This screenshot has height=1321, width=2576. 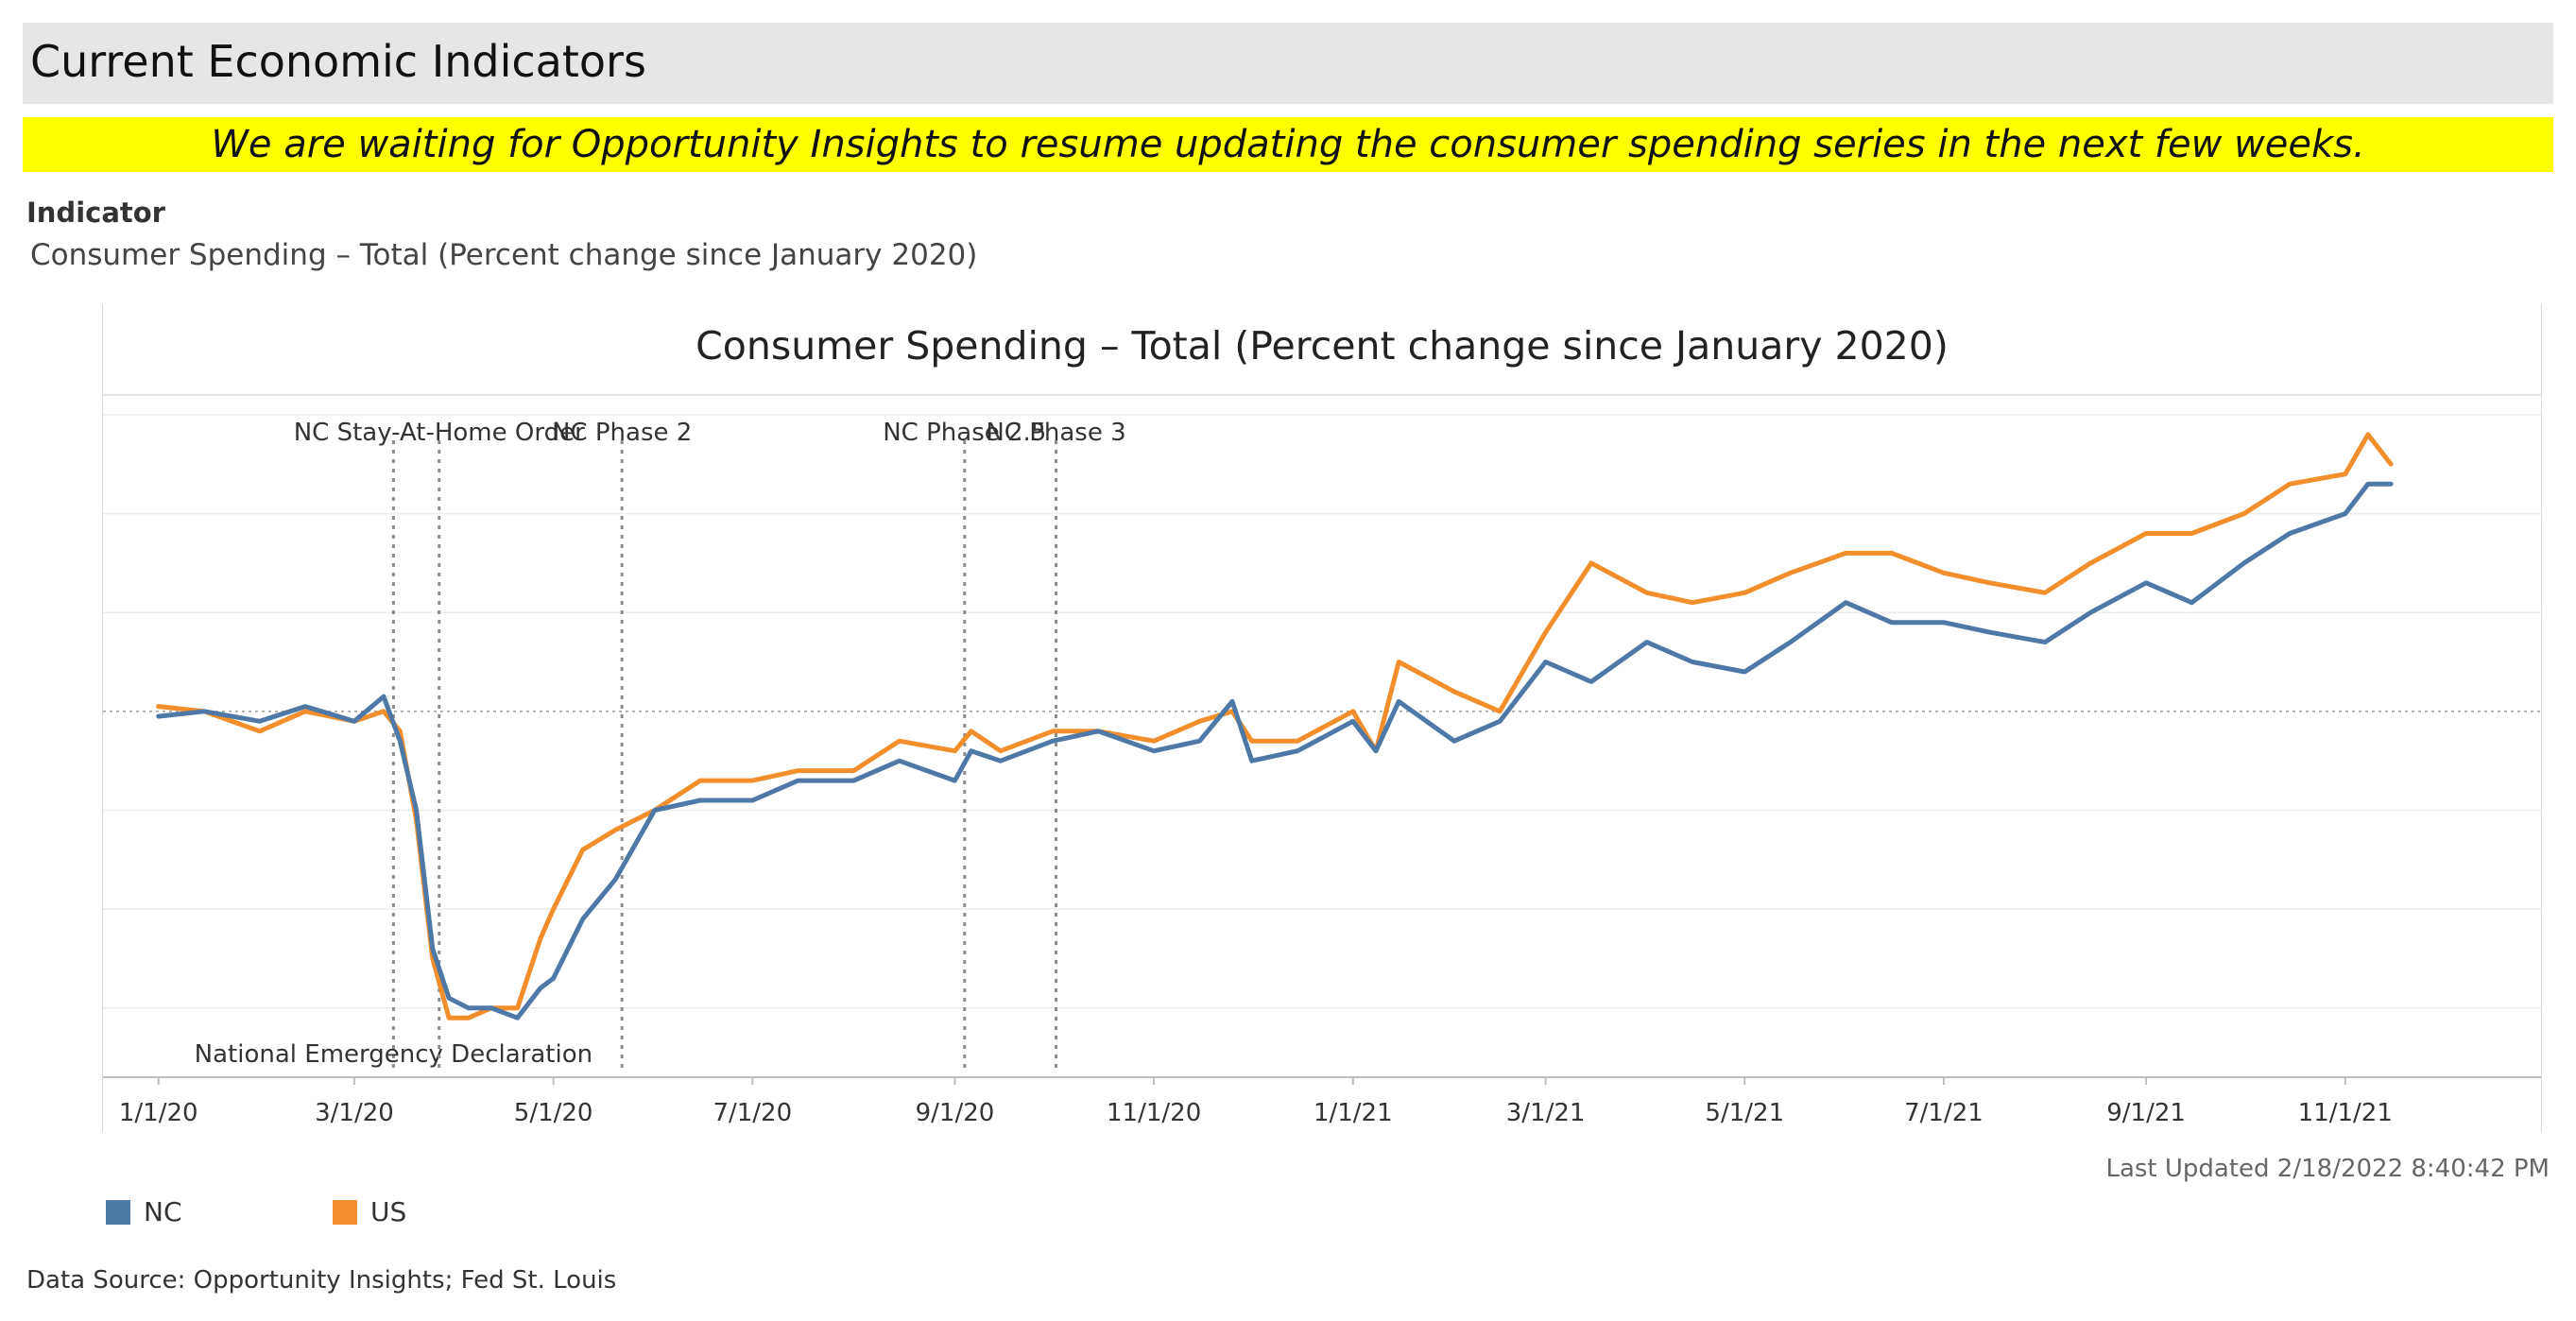 I want to click on legend-label-nc: NC, so click(x=163, y=1211).